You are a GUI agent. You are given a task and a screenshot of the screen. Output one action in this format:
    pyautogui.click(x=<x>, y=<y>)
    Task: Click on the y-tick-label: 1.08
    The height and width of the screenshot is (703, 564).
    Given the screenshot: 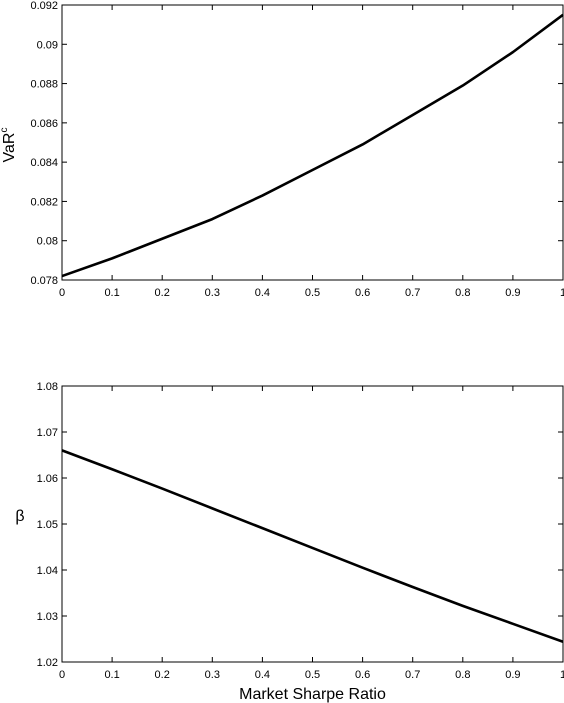 What is the action you would take?
    pyautogui.click(x=47, y=387)
    